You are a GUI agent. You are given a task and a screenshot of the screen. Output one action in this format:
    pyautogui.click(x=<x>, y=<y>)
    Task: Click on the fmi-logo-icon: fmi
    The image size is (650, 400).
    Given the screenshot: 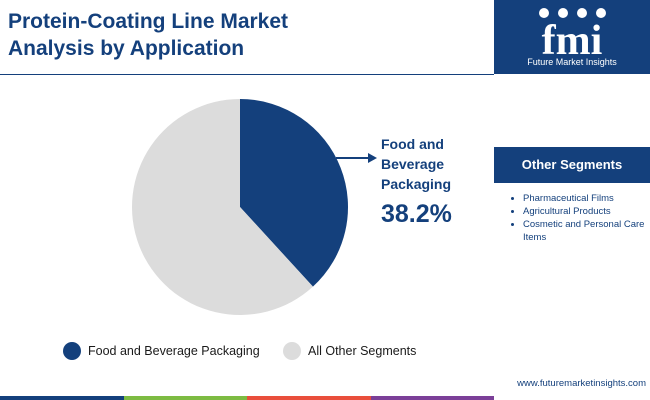 What is the action you would take?
    pyautogui.click(x=572, y=32)
    